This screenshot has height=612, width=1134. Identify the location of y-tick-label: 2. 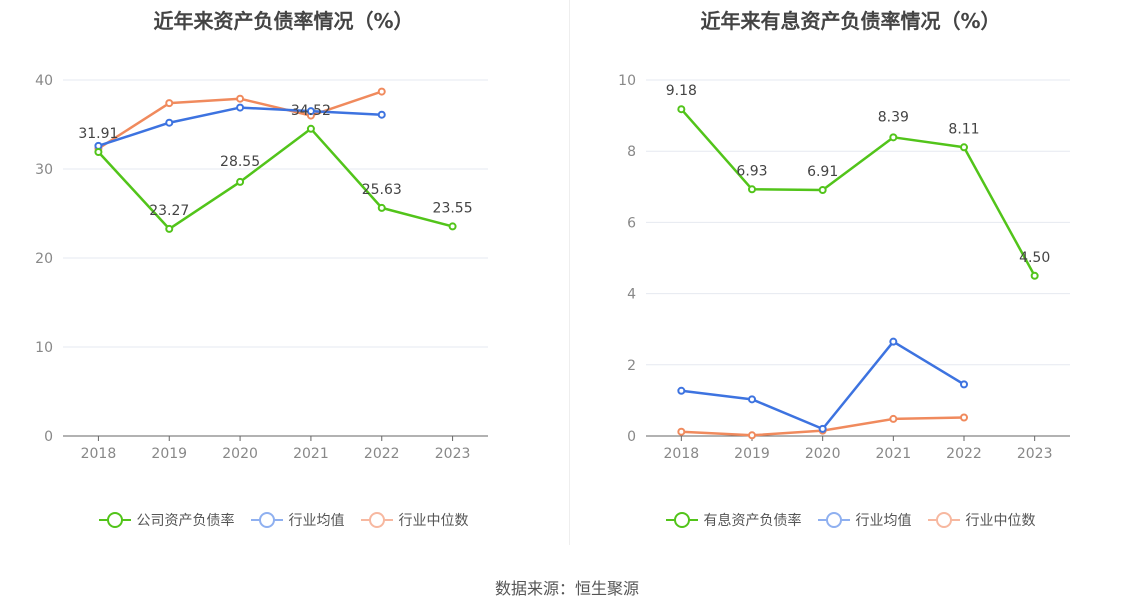
(631, 366).